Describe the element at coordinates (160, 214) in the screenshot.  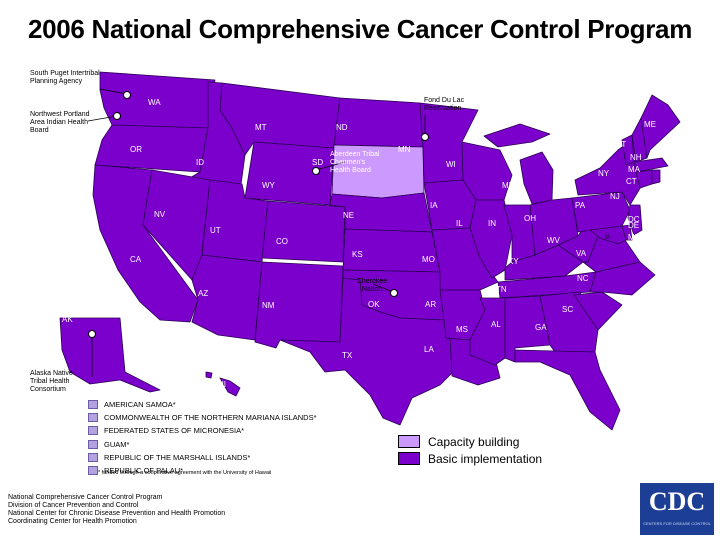
I see `state-label-nv: NV` at that location.